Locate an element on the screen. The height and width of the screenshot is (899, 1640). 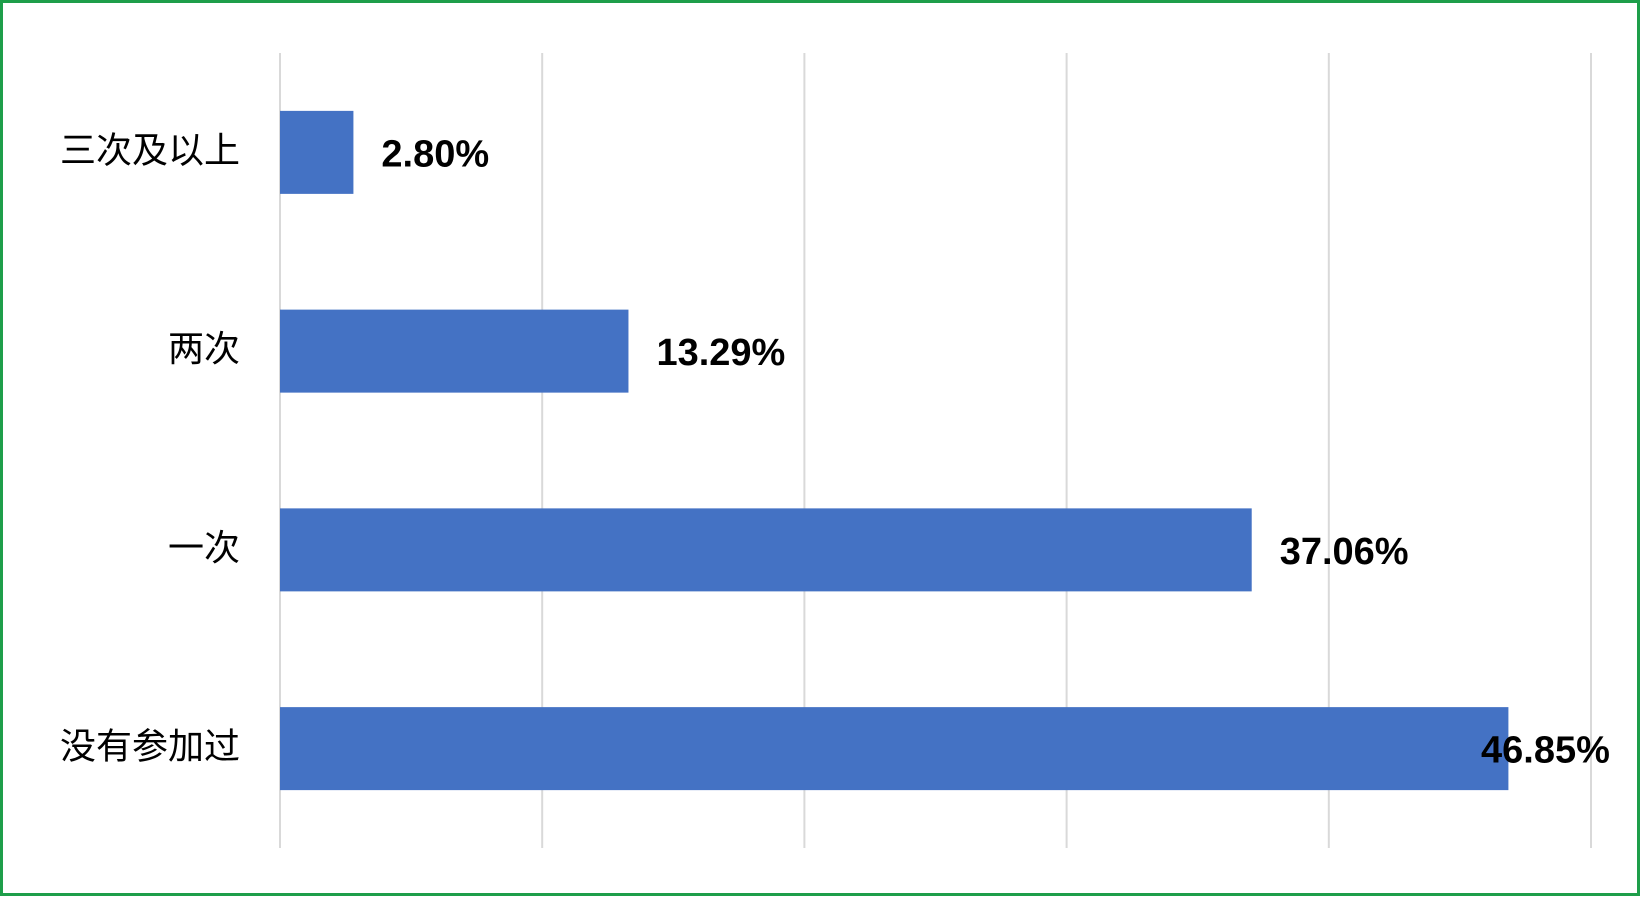
value-label-2: 37.06% is located at coordinates (1344, 552).